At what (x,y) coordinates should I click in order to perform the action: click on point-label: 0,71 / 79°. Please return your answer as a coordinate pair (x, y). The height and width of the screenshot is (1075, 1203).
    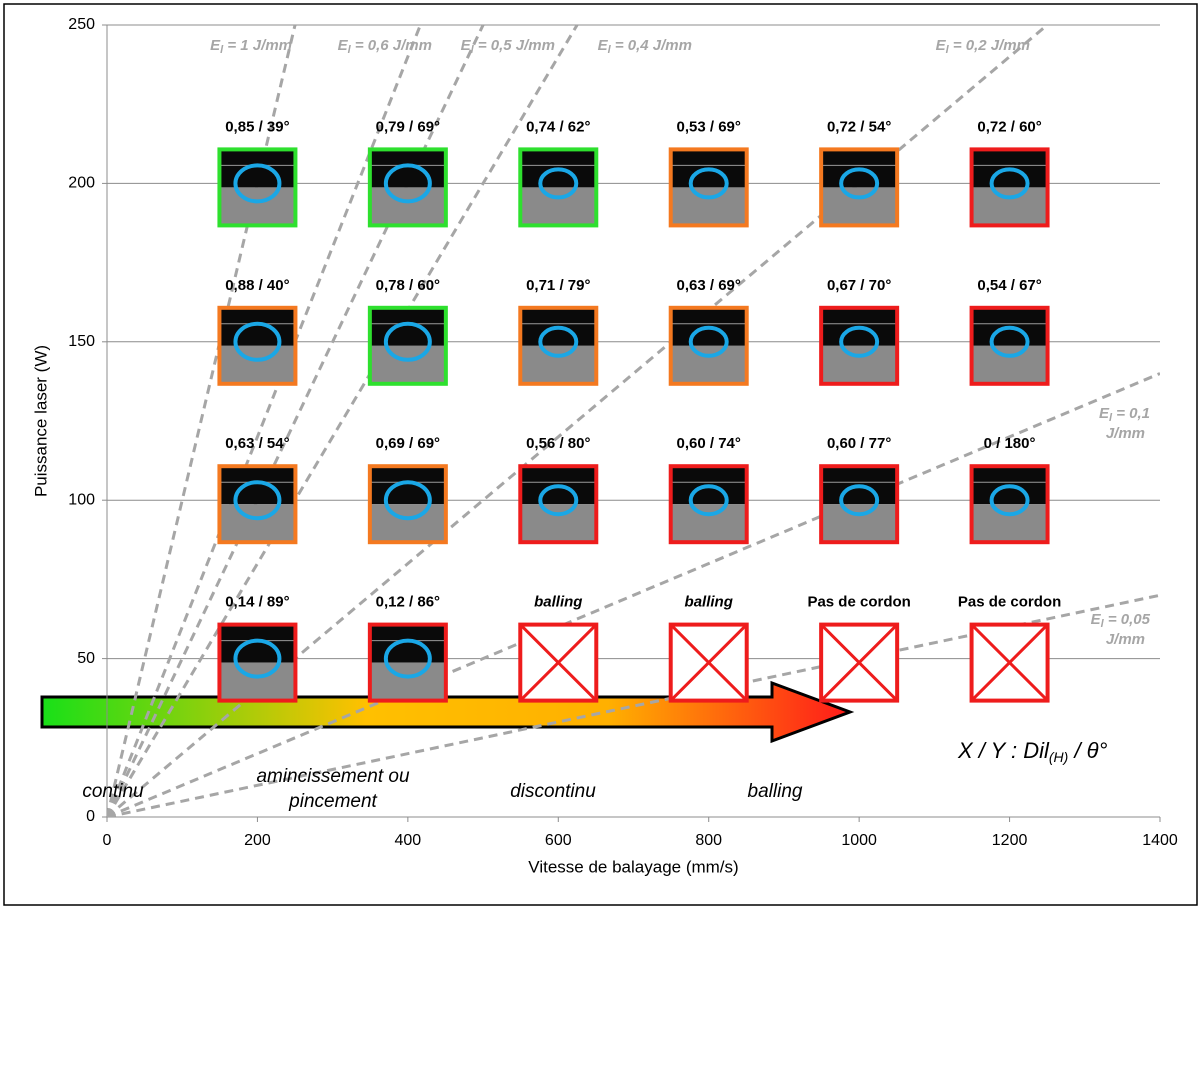
    Looking at the image, I should click on (558, 285).